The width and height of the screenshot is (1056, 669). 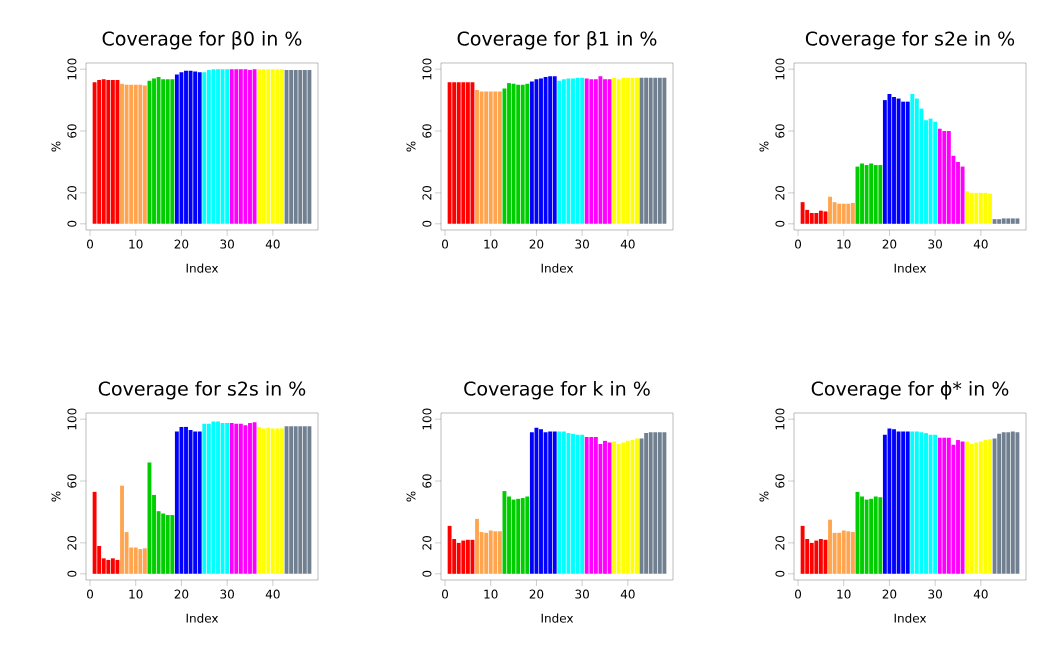 What do you see at coordinates (181, 594) in the screenshot?
I see `x-tick-label: 20` at bounding box center [181, 594].